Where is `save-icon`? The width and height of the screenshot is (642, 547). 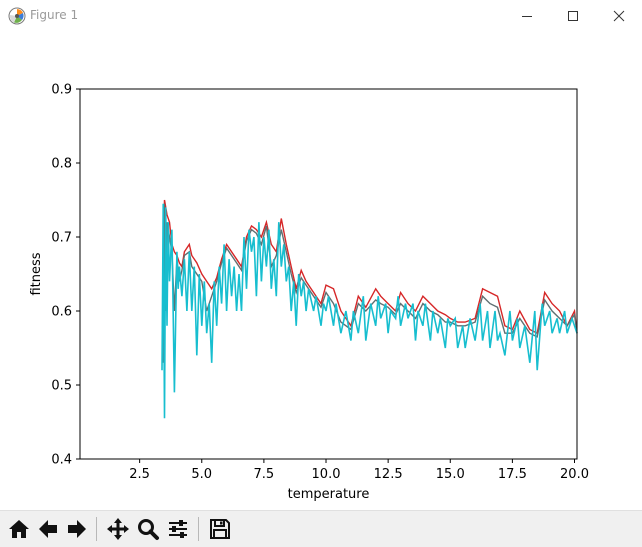 save-icon is located at coordinates (220, 529).